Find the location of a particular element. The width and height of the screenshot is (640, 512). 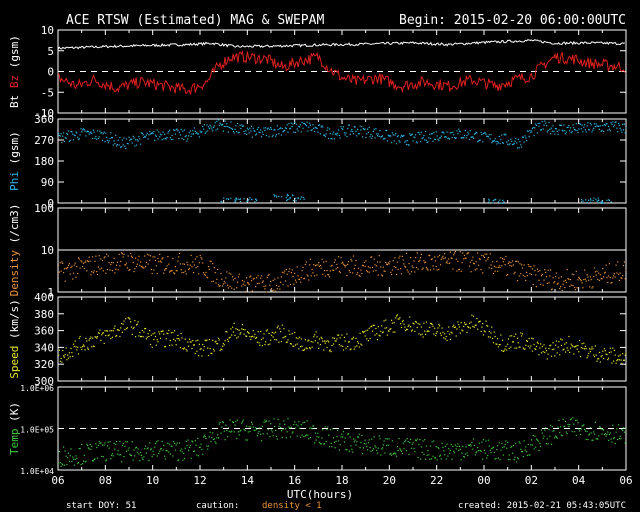

x-axis-label: UTC(hours) is located at coordinates (320, 494).